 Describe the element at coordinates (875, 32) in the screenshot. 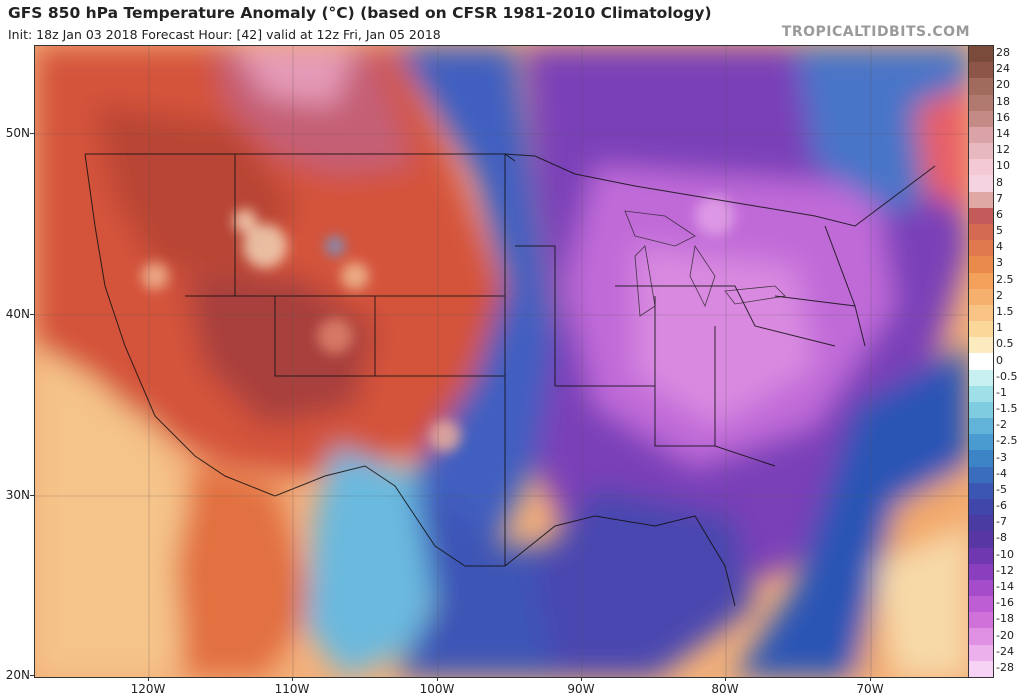

I see `brand-watermark: TROPICALTIDBITS.COM` at that location.